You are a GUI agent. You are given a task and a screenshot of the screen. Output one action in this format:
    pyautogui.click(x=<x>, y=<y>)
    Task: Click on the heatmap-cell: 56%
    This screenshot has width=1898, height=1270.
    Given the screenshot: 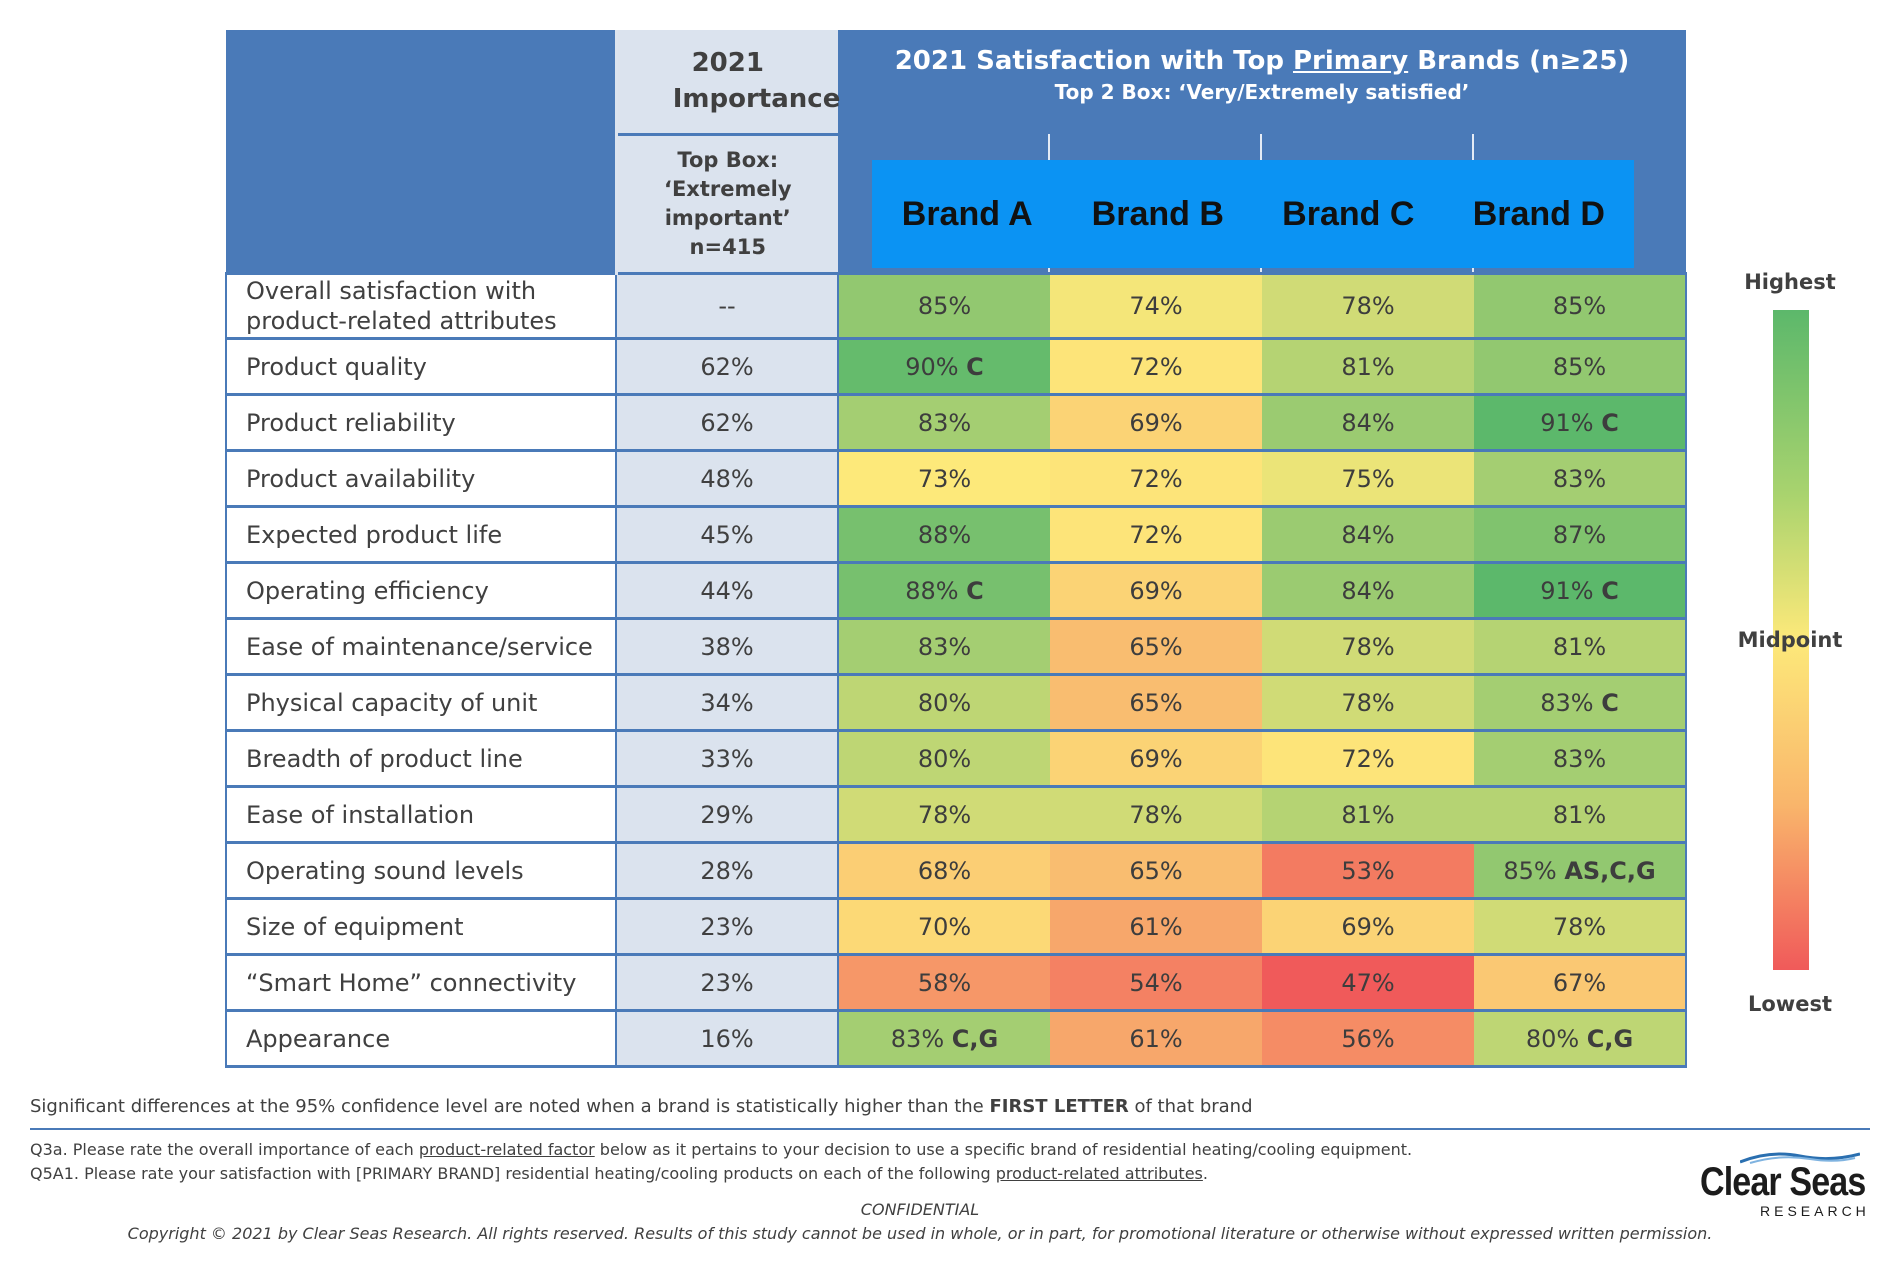 What is the action you would take?
    pyautogui.click(x=1368, y=1038)
    